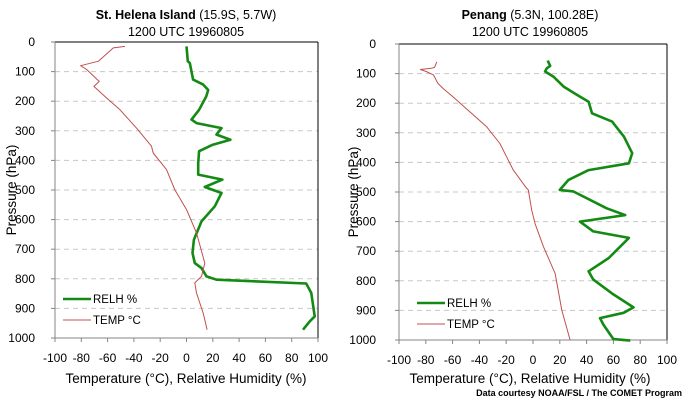 Image resolution: width=688 pixels, height=400 pixels. Describe the element at coordinates (146, 15) in the screenshot. I see `chart-title-bold: St. Helena Island` at that location.